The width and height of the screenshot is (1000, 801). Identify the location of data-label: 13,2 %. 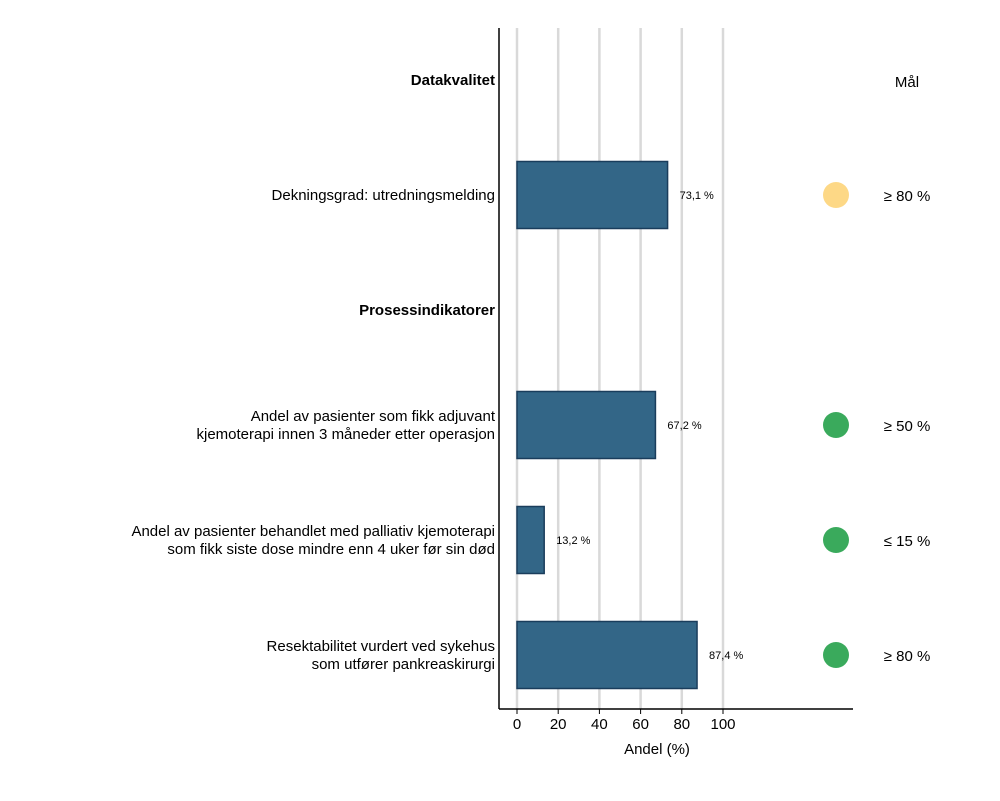
(573, 541).